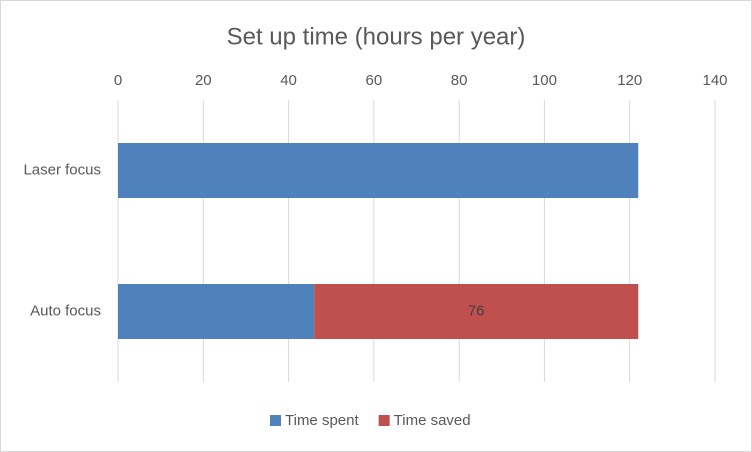  I want to click on x-tick-label: 0, so click(118, 80).